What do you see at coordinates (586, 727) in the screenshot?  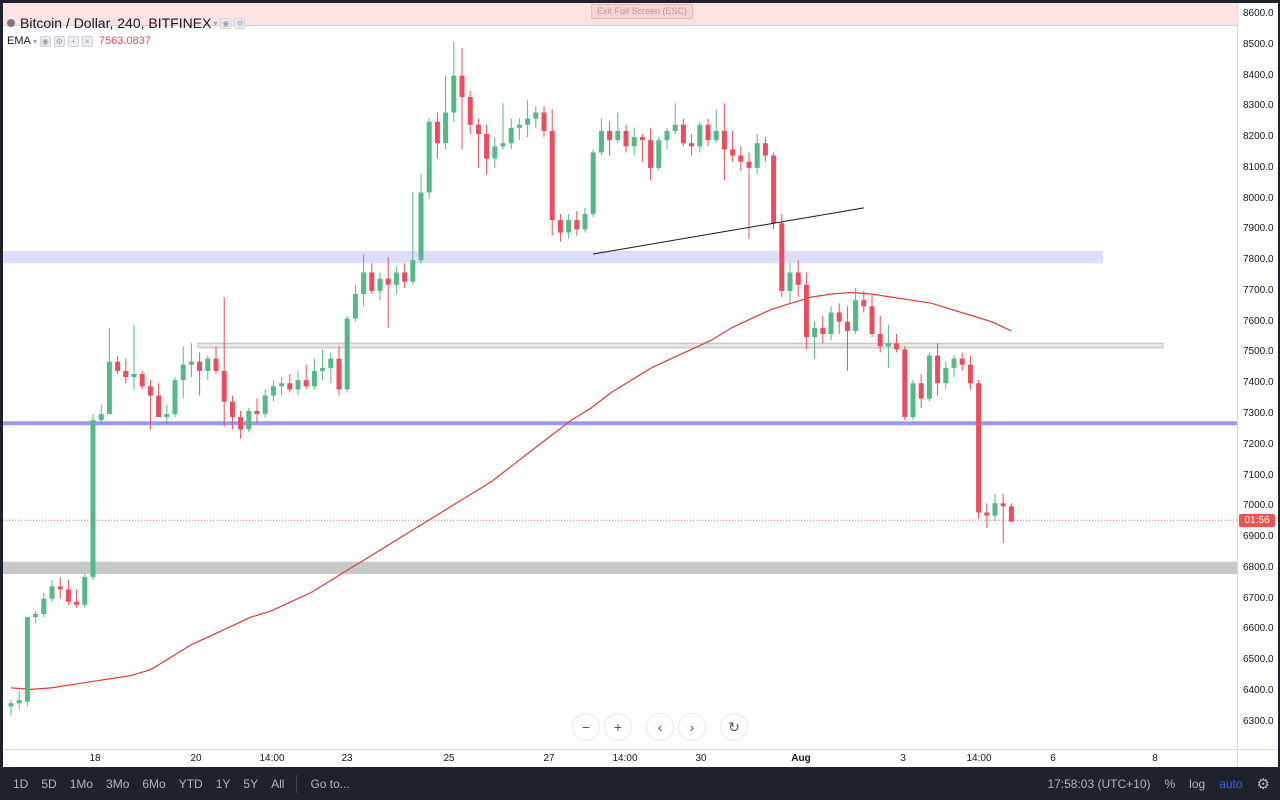 I see `zoom-out-button: −` at bounding box center [586, 727].